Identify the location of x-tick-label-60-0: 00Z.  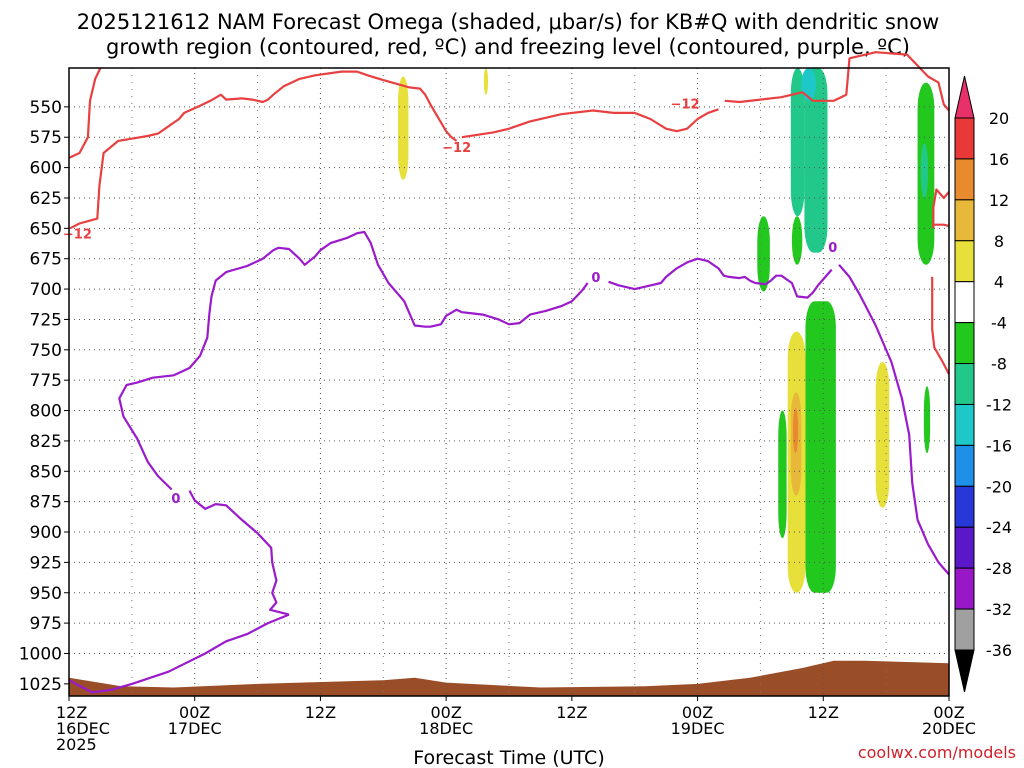
(697, 712).